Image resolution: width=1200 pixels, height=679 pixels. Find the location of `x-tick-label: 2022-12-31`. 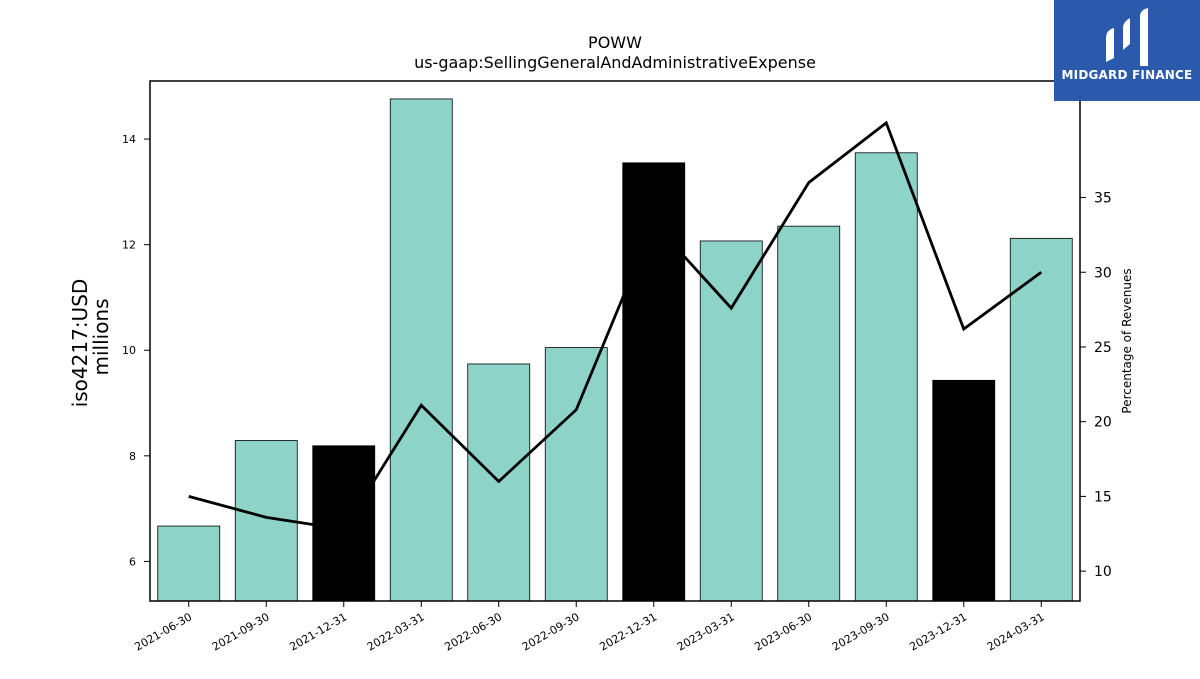

x-tick-label: 2022-12-31 is located at coordinates (628, 631).